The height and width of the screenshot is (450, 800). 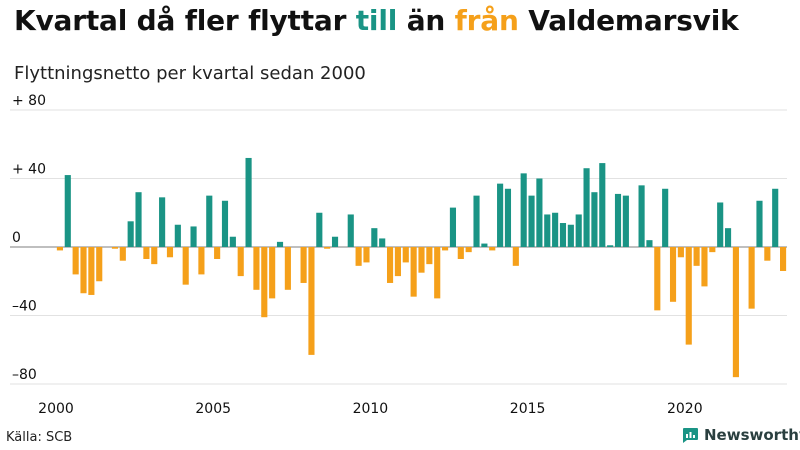 What do you see at coordinates (213, 409) in the screenshot?
I see `x-tick-label: 2005` at bounding box center [213, 409].